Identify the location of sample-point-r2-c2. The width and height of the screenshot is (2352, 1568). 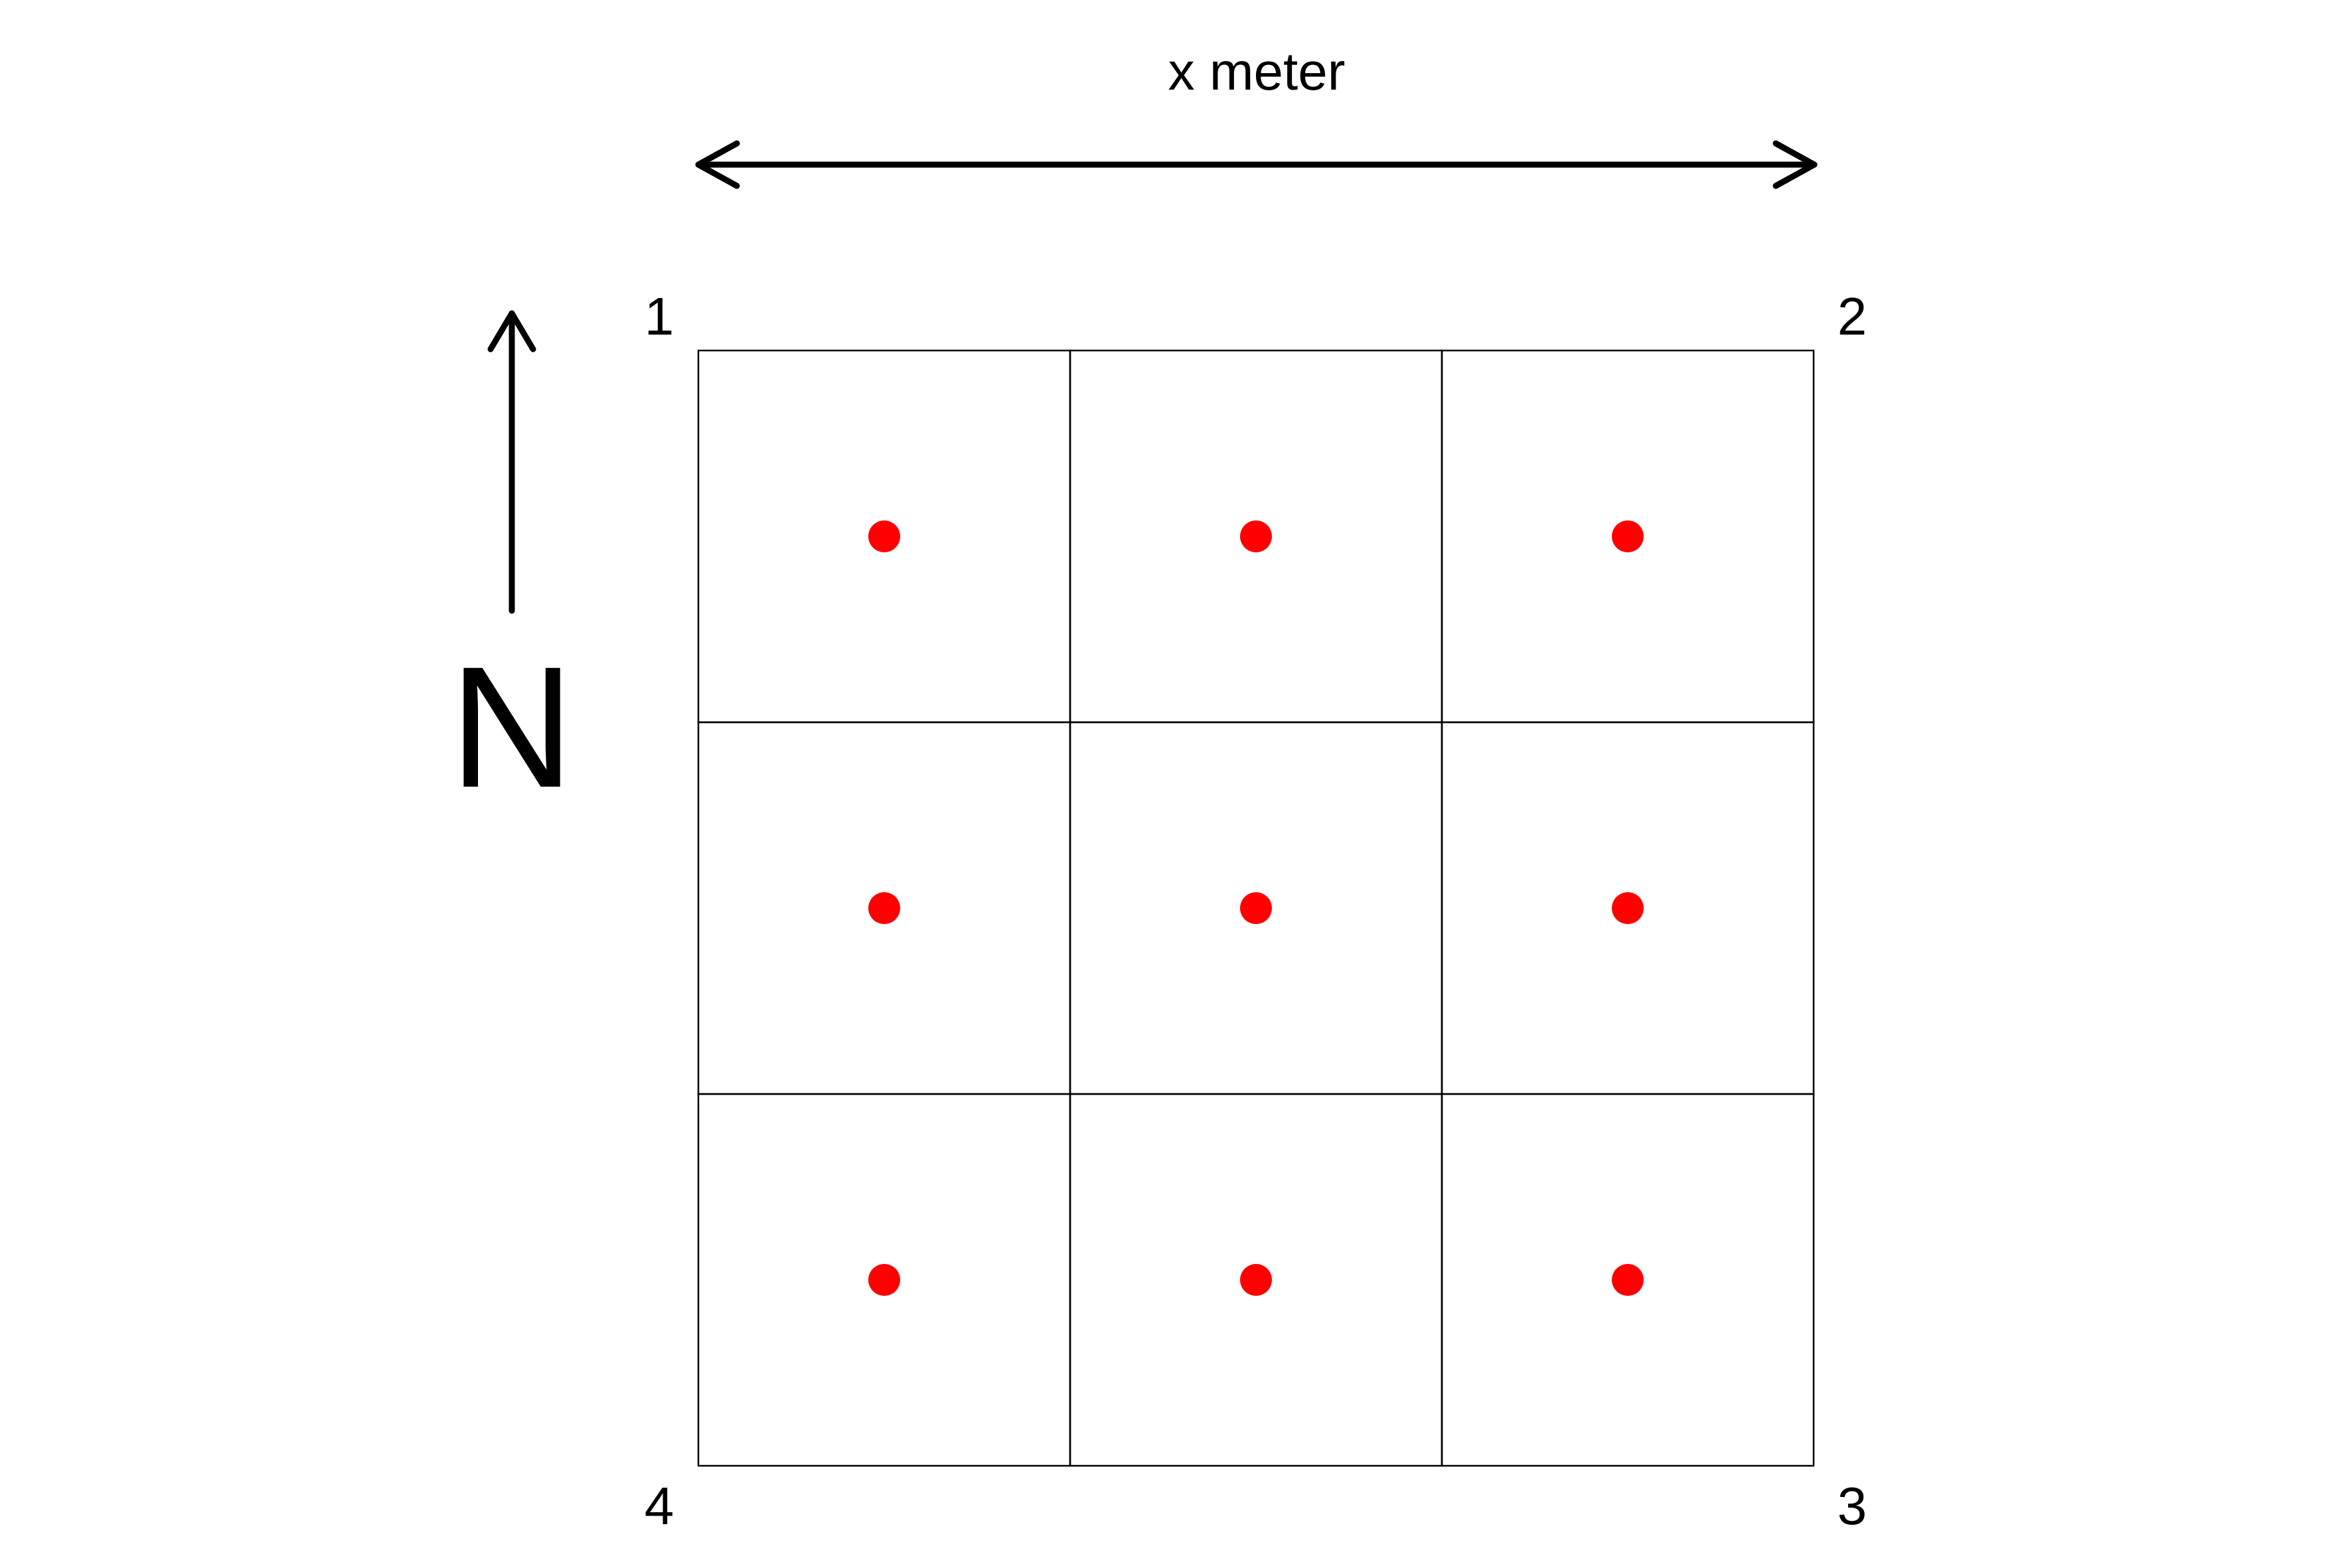
(1256, 908).